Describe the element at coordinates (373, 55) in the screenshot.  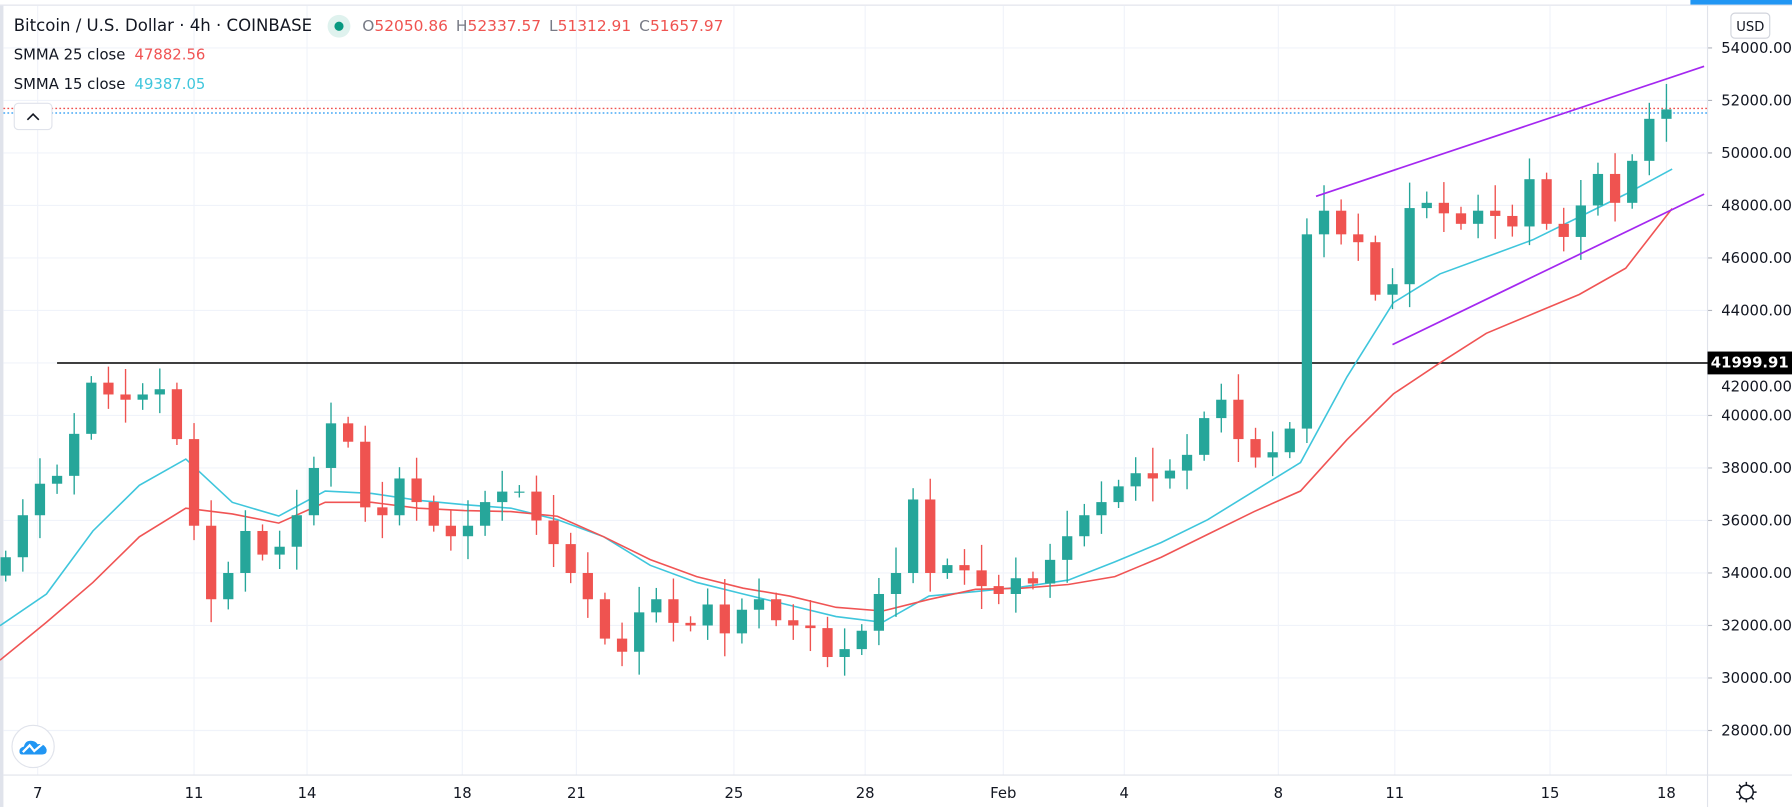
I see `indicator-smma25: SMMA 25 close 47882.56` at that location.